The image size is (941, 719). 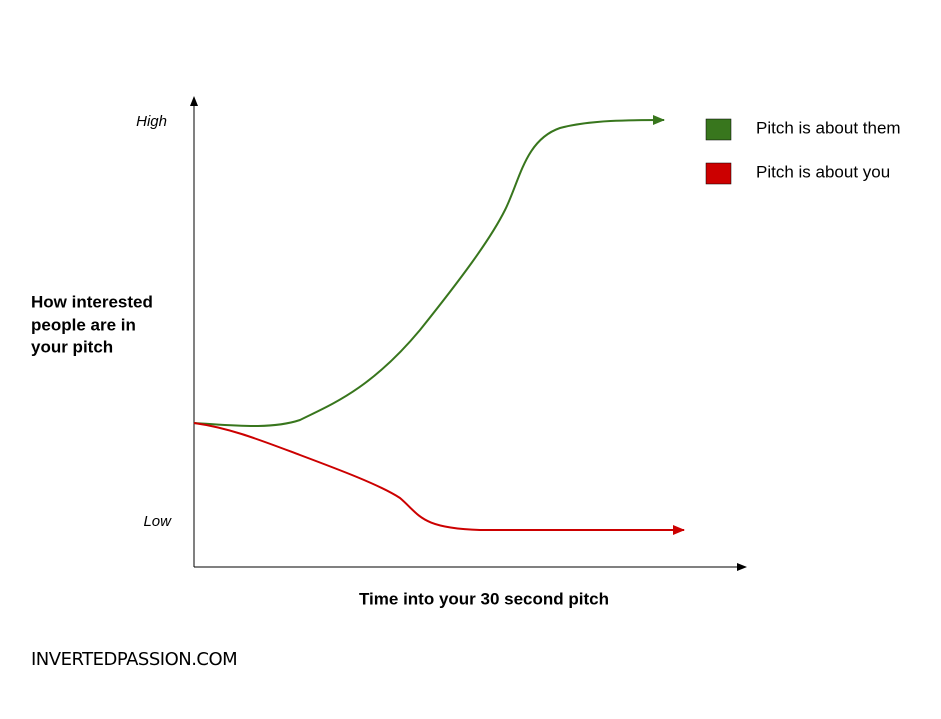 What do you see at coordinates (823, 171) in the screenshot?
I see `legend-label: Pitch is about you` at bounding box center [823, 171].